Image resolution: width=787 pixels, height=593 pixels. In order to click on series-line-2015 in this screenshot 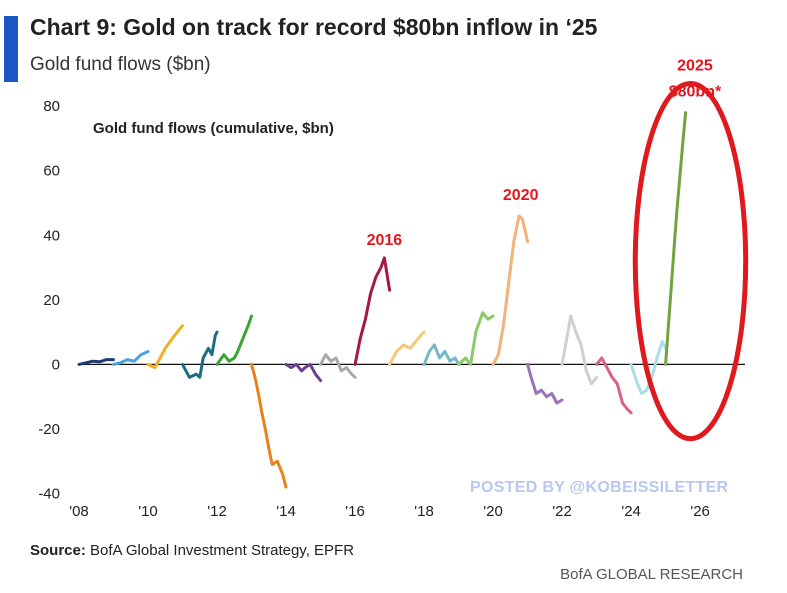, I will do `click(338, 366)`.